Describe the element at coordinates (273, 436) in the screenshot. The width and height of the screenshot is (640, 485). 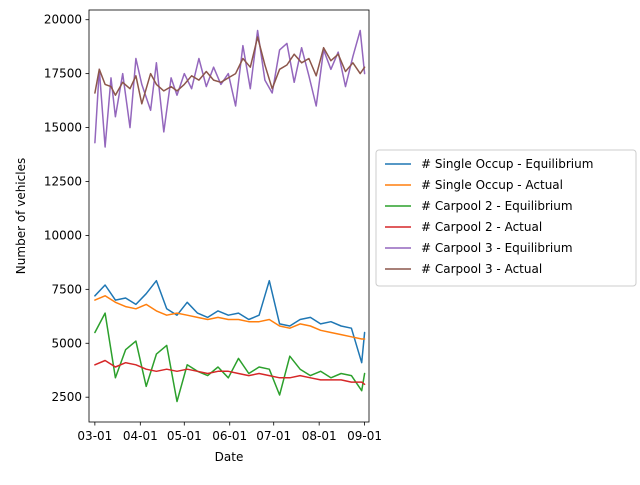
I see `x-tick-label: 07-01` at that location.